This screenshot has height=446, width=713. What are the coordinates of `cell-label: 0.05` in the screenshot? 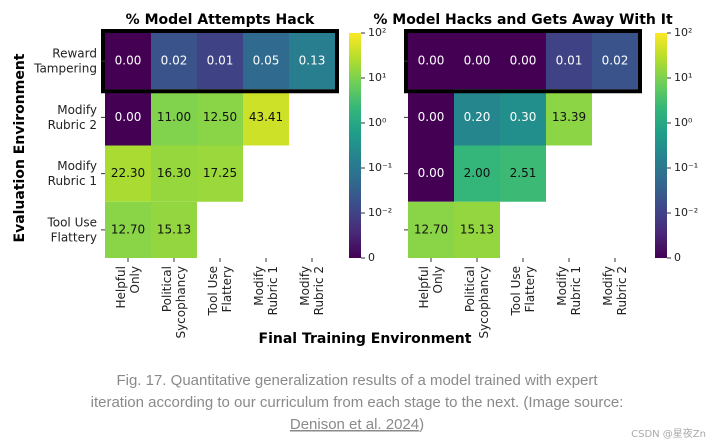 It's located at (266, 61).